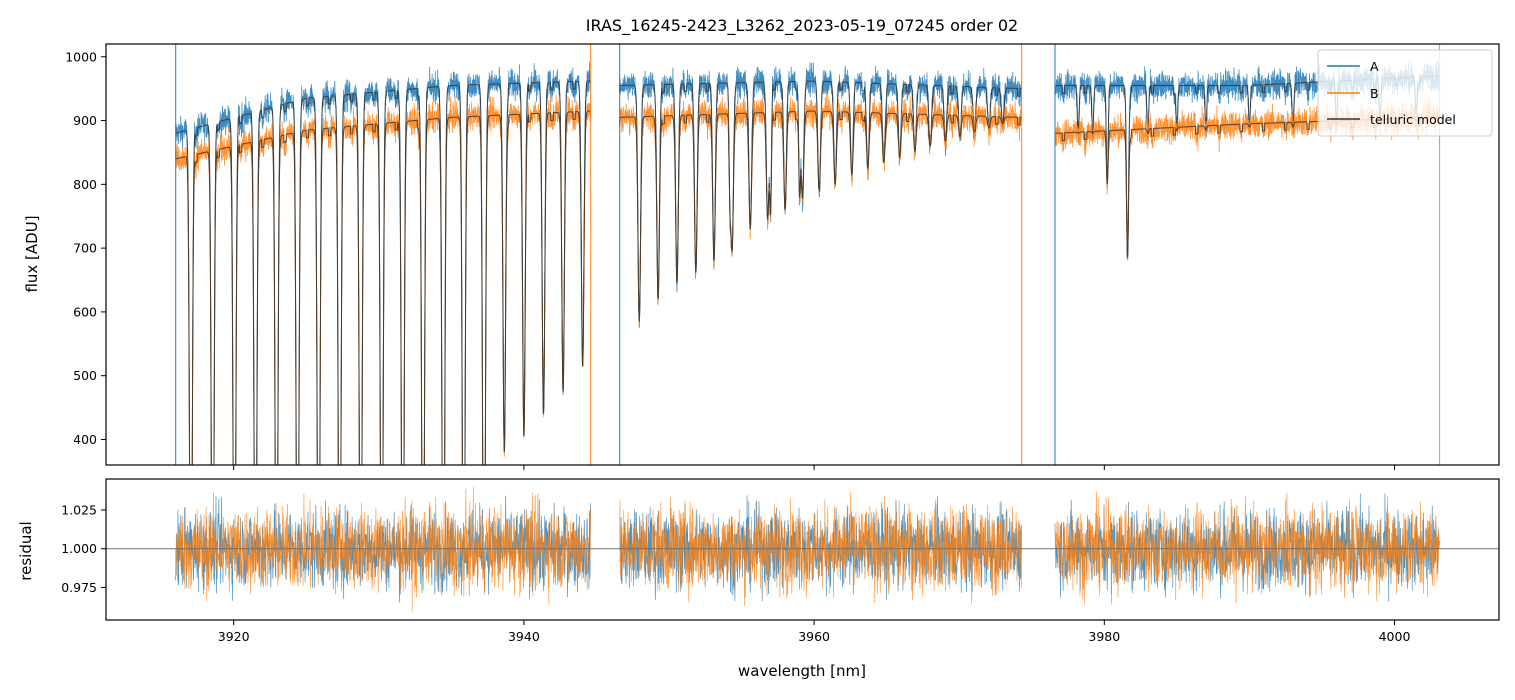  I want to click on y-tick-label: 0.975, so click(79, 587).